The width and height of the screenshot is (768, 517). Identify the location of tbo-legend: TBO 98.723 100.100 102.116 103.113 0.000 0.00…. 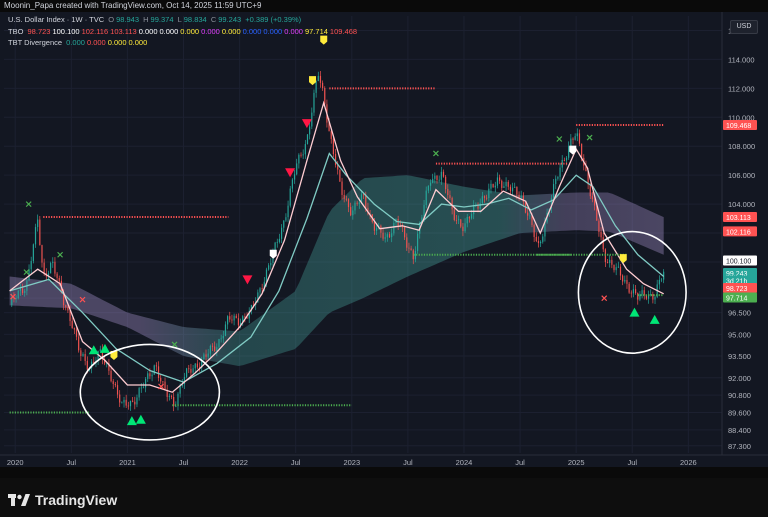
(183, 31).